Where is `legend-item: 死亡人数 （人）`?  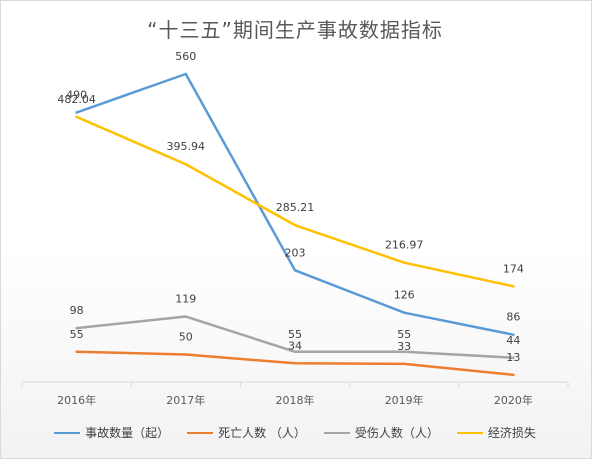
legend-item: 死亡人数 （人） is located at coordinates (246, 432).